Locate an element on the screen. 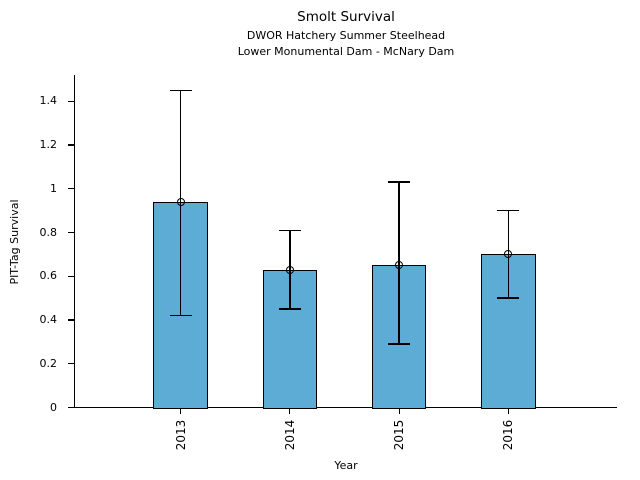  x-tick-label-2014: 2014 is located at coordinates (289, 435).